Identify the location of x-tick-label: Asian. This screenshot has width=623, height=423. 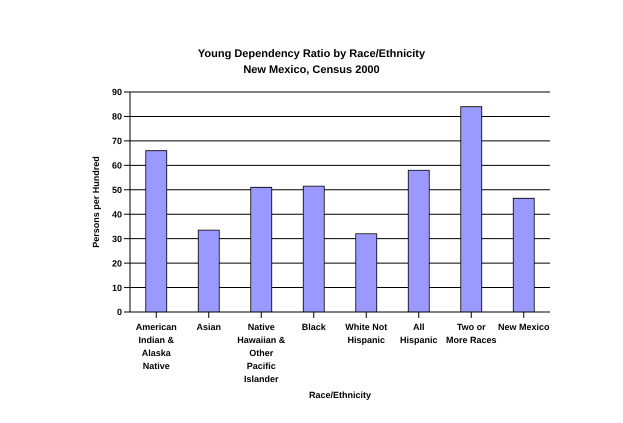
(209, 327).